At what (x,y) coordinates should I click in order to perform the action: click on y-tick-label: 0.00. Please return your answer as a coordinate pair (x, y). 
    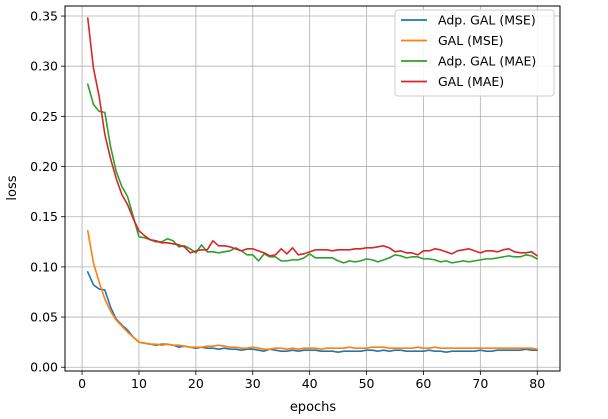
    Looking at the image, I should click on (44, 367).